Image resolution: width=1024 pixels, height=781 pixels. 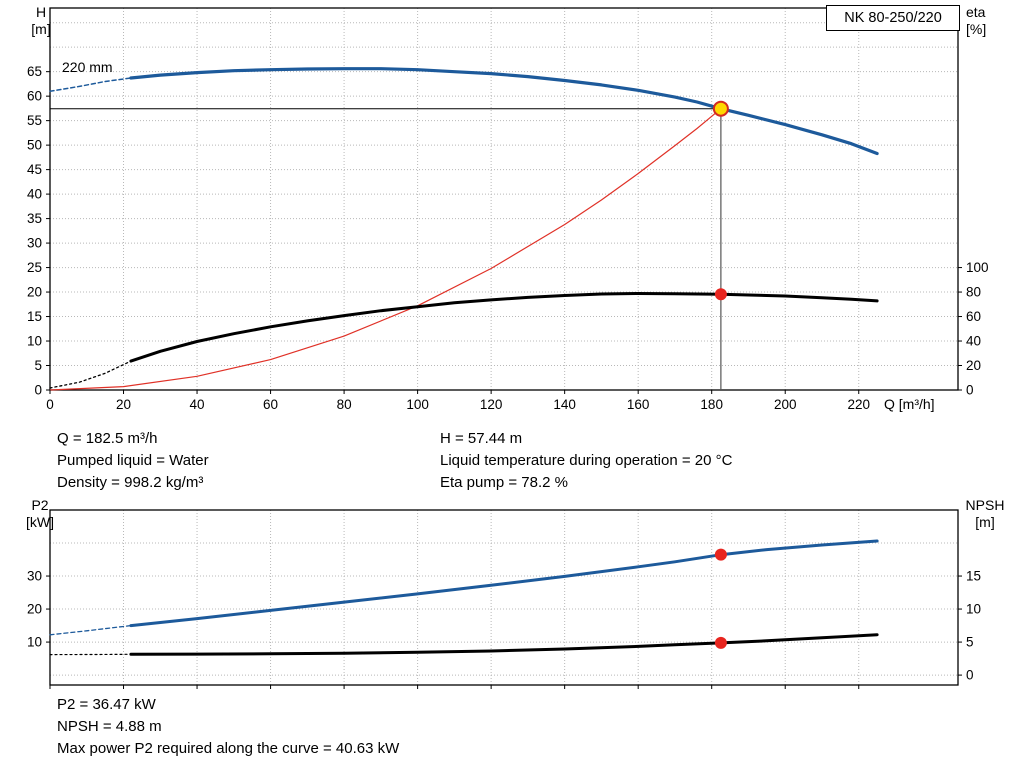 I want to click on pumped-liquid-value: Pumped liquid = Water, so click(x=133, y=460).